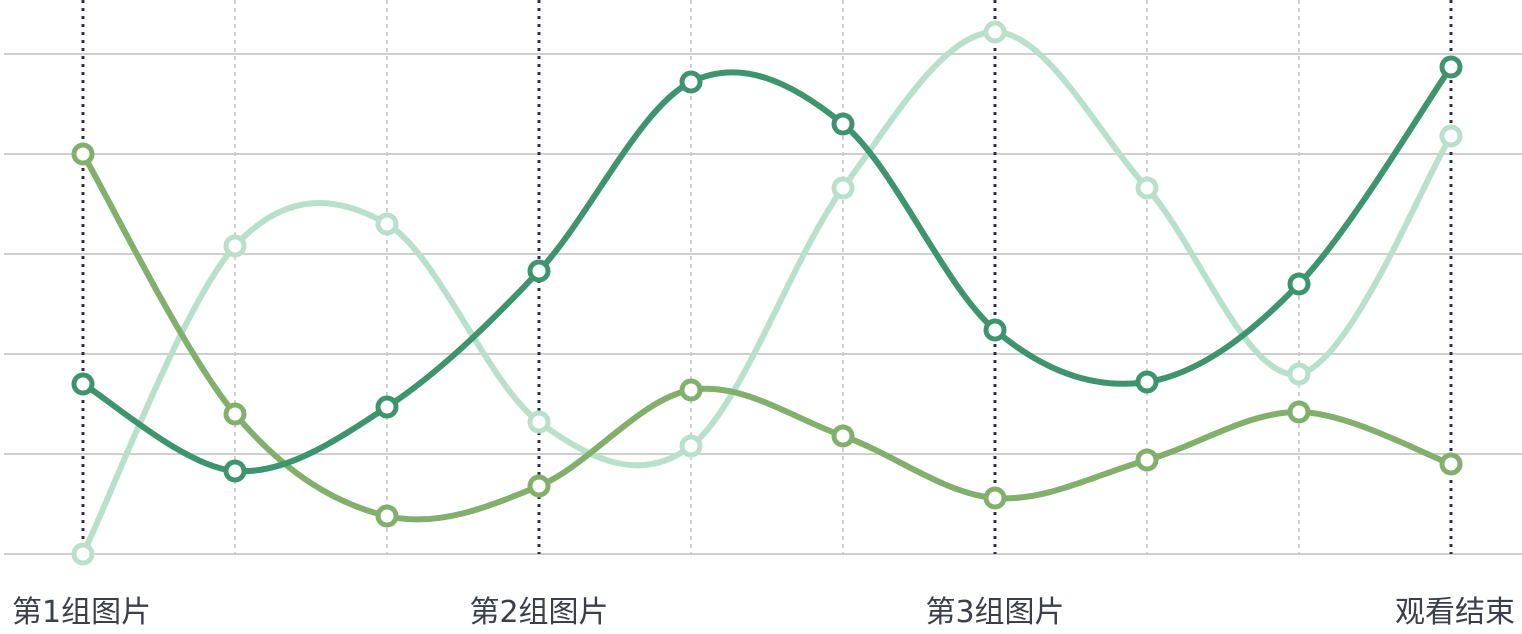 Image resolution: width=1522 pixels, height=634 pixels. I want to click on x-tick-label: 第3组图片, so click(994, 612).